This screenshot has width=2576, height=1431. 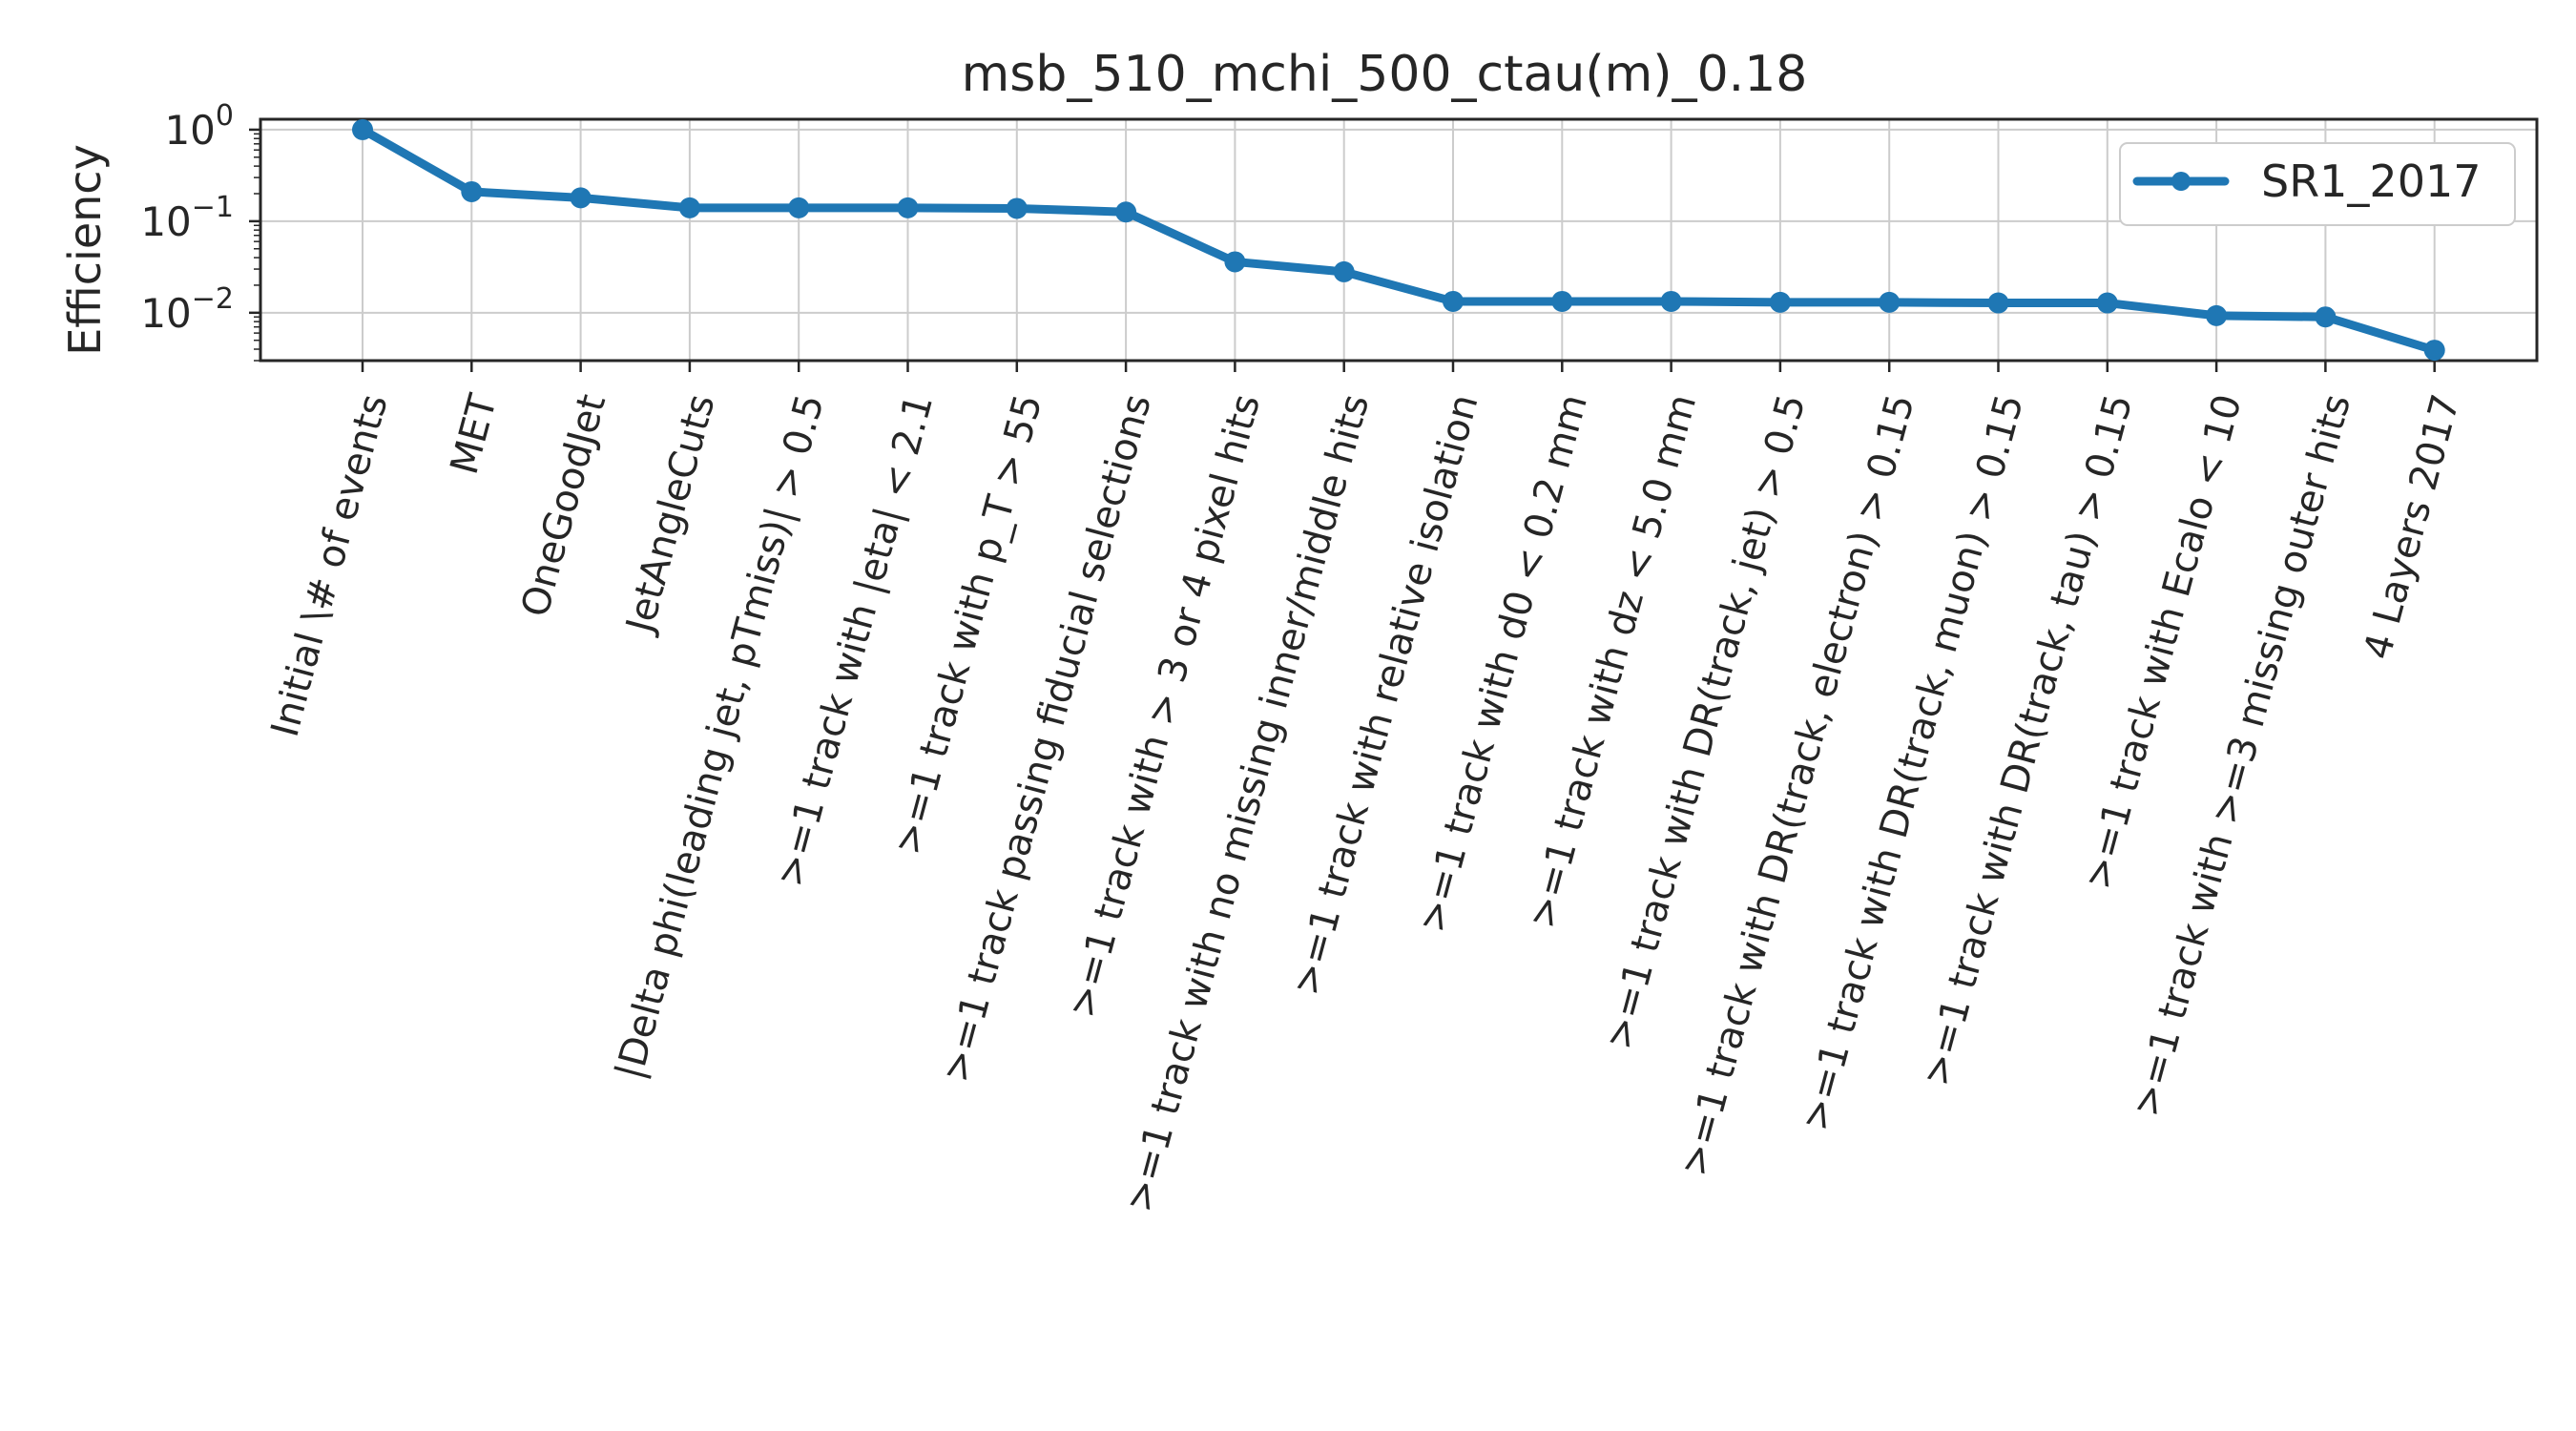 I want to click on x-tick-label: >=1 track with DR(track, muon) > 0.15, so click(x=1913, y=762).